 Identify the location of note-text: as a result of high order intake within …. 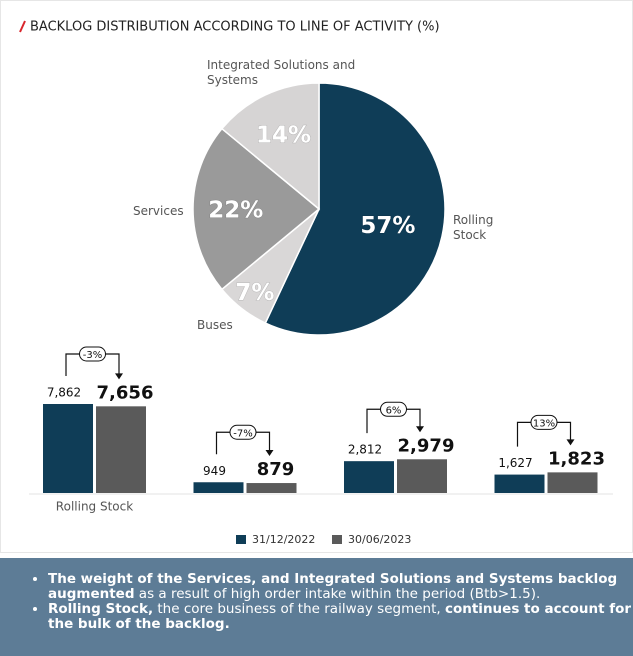
(337, 594).